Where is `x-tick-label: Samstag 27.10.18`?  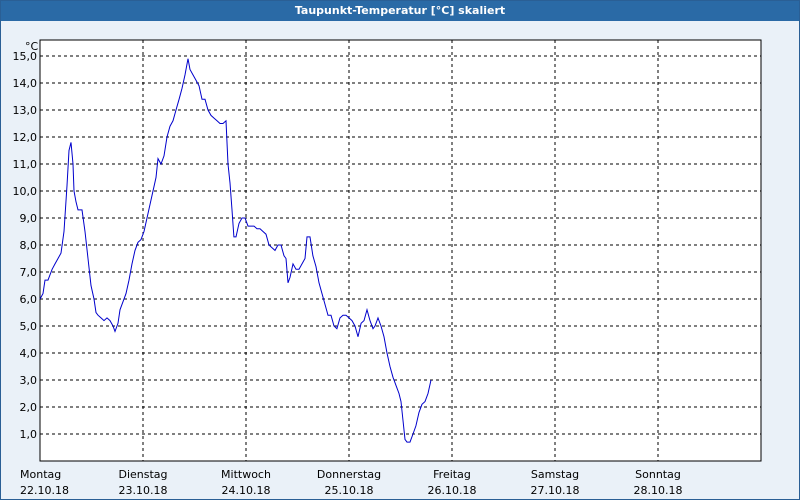
x-tick-label: Samstag 27.10.18 is located at coordinates (555, 482).